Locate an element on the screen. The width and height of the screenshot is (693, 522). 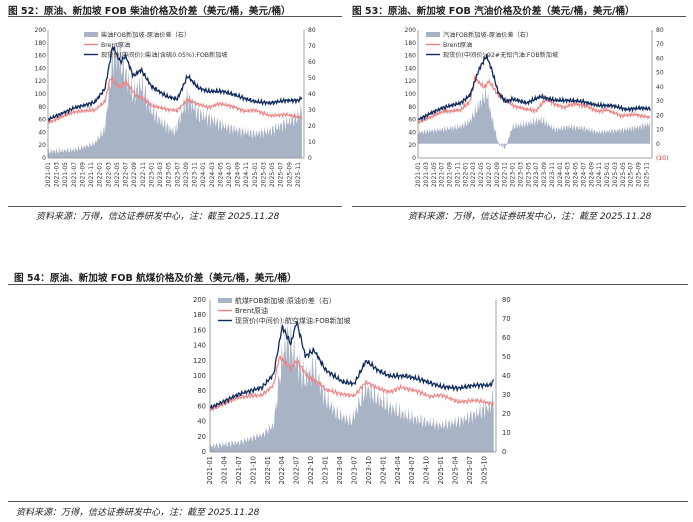
left-tick-label: 160 is located at coordinates (411, 56).